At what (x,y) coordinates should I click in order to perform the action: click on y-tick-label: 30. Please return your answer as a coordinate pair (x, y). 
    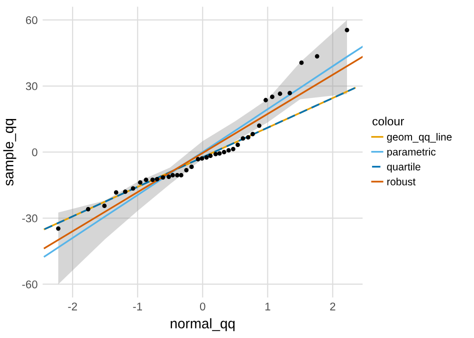
    Looking at the image, I should click on (32, 86).